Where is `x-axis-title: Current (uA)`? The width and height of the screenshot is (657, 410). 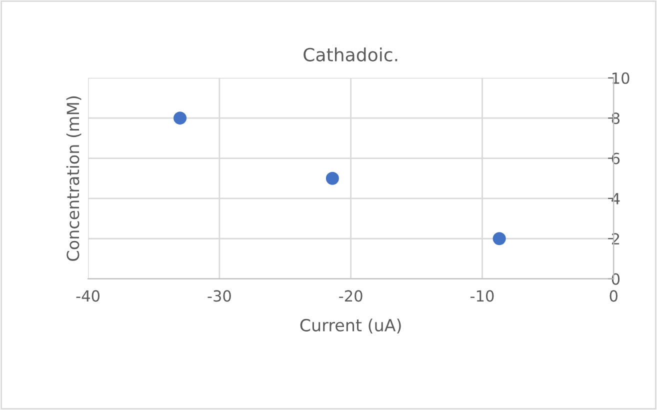 x-axis-title: Current (uA) is located at coordinates (350, 326).